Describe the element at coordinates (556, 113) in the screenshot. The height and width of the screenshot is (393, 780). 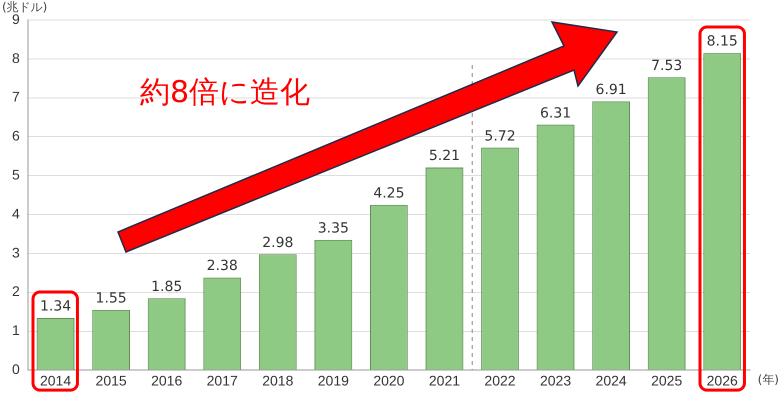
I see `data-label: 6.31` at that location.